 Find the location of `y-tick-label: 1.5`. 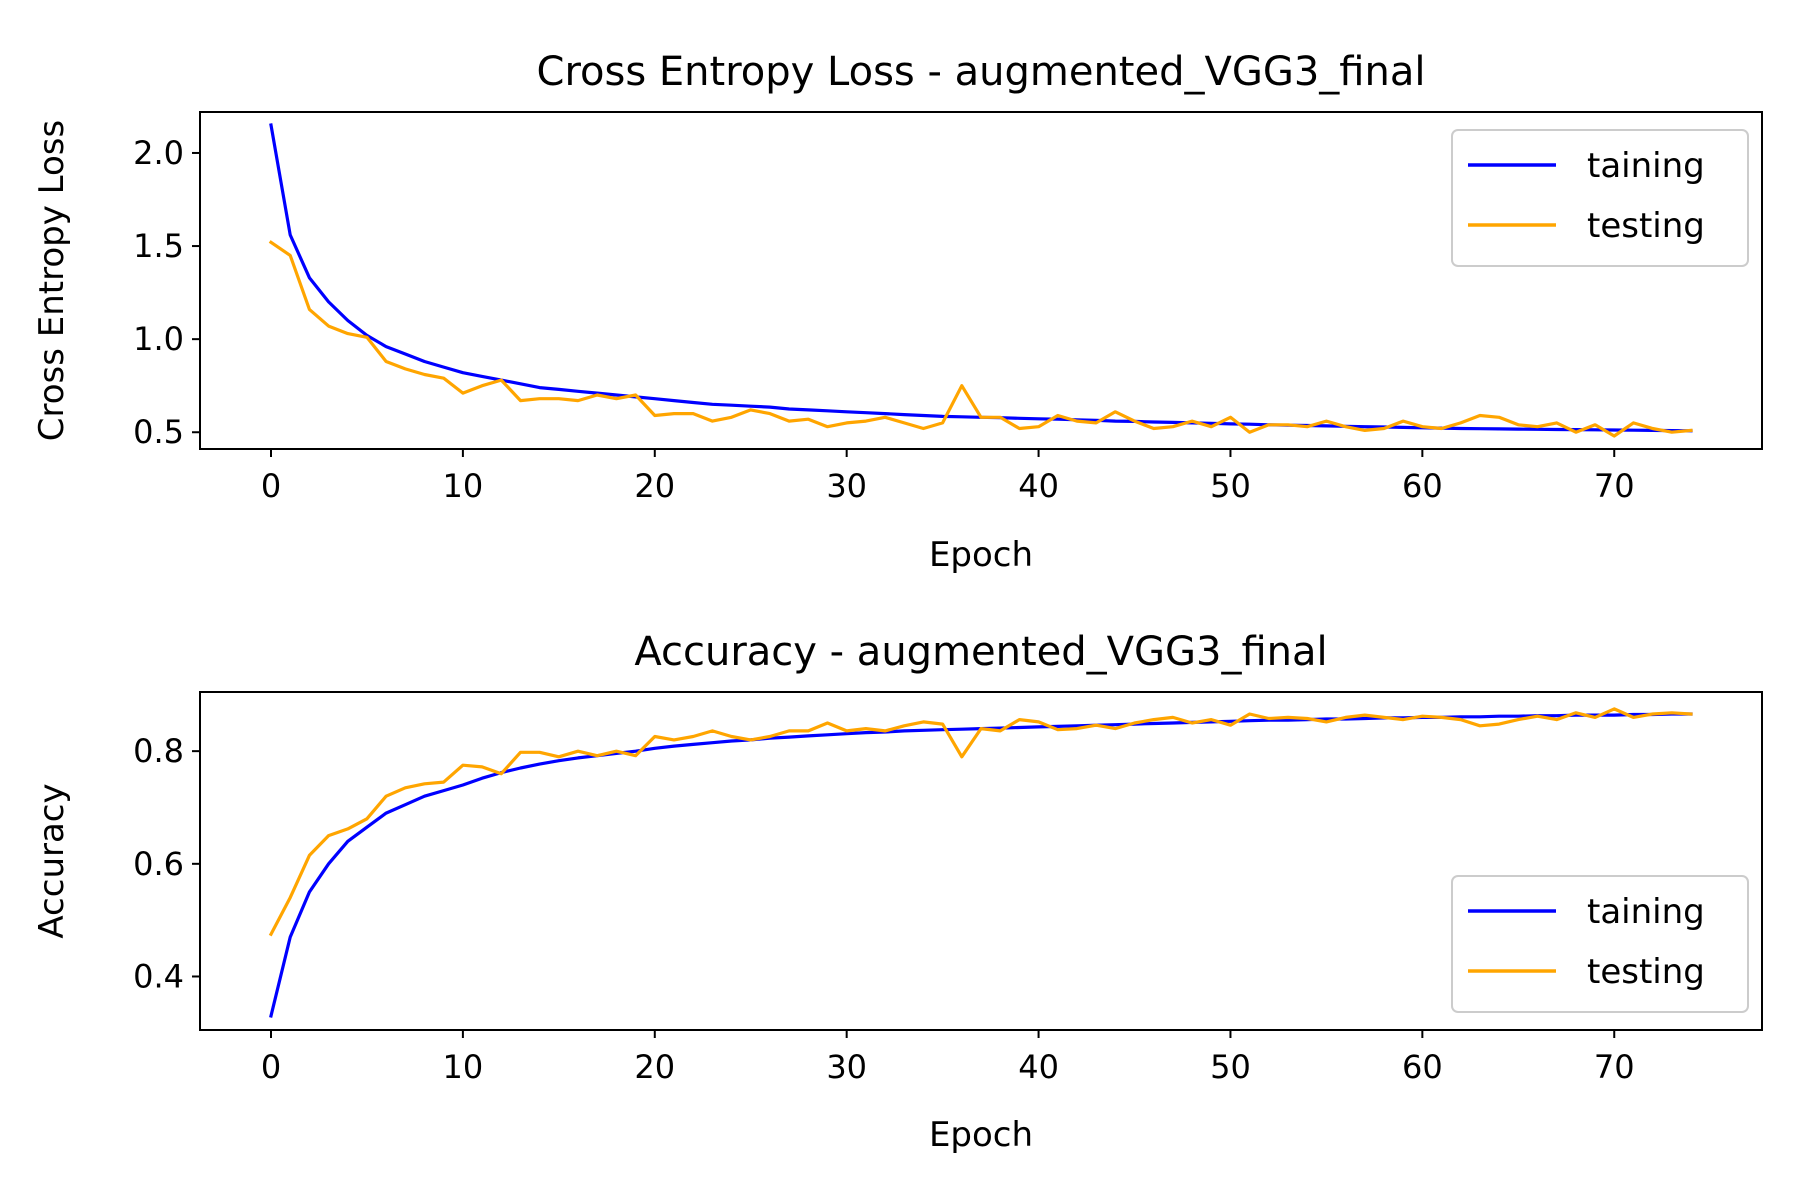

y-tick-label: 1.5 is located at coordinates (158, 246).